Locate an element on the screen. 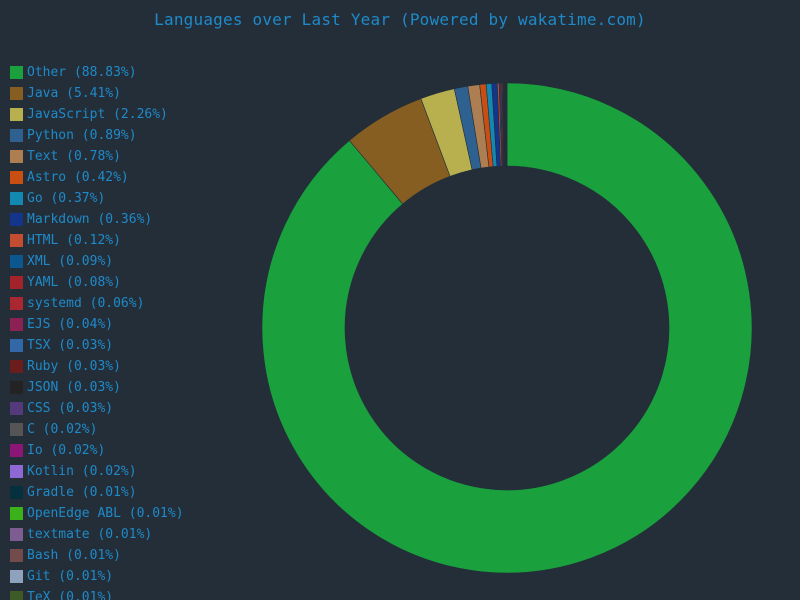  legend-label: JSON (0.03%) is located at coordinates (74, 387).